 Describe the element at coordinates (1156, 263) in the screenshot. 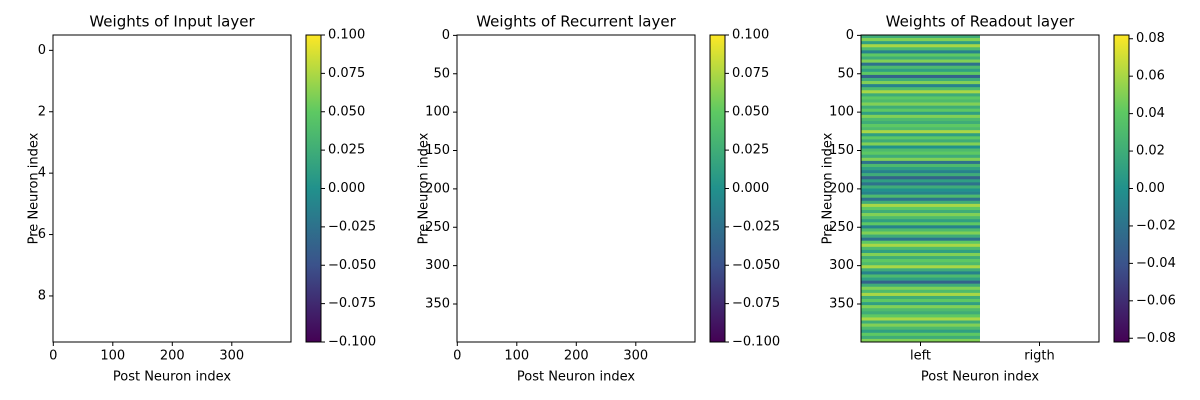

I see `colorbar-tick-label: −0.04` at that location.